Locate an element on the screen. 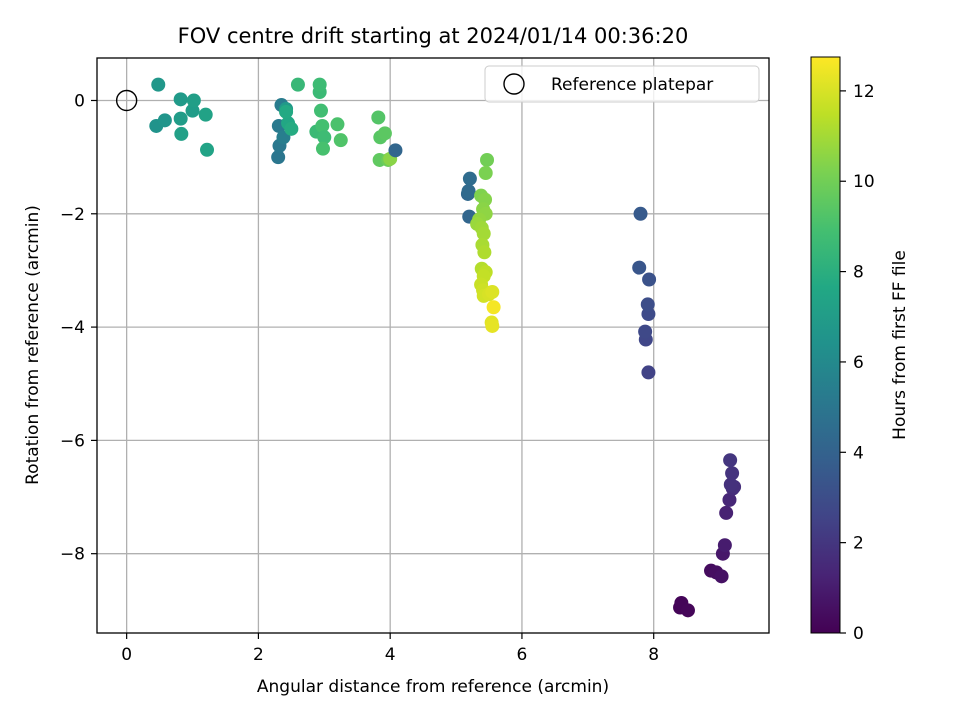 This screenshot has width=960, height=720. colorbar-tick-label: 2 is located at coordinates (858, 544).